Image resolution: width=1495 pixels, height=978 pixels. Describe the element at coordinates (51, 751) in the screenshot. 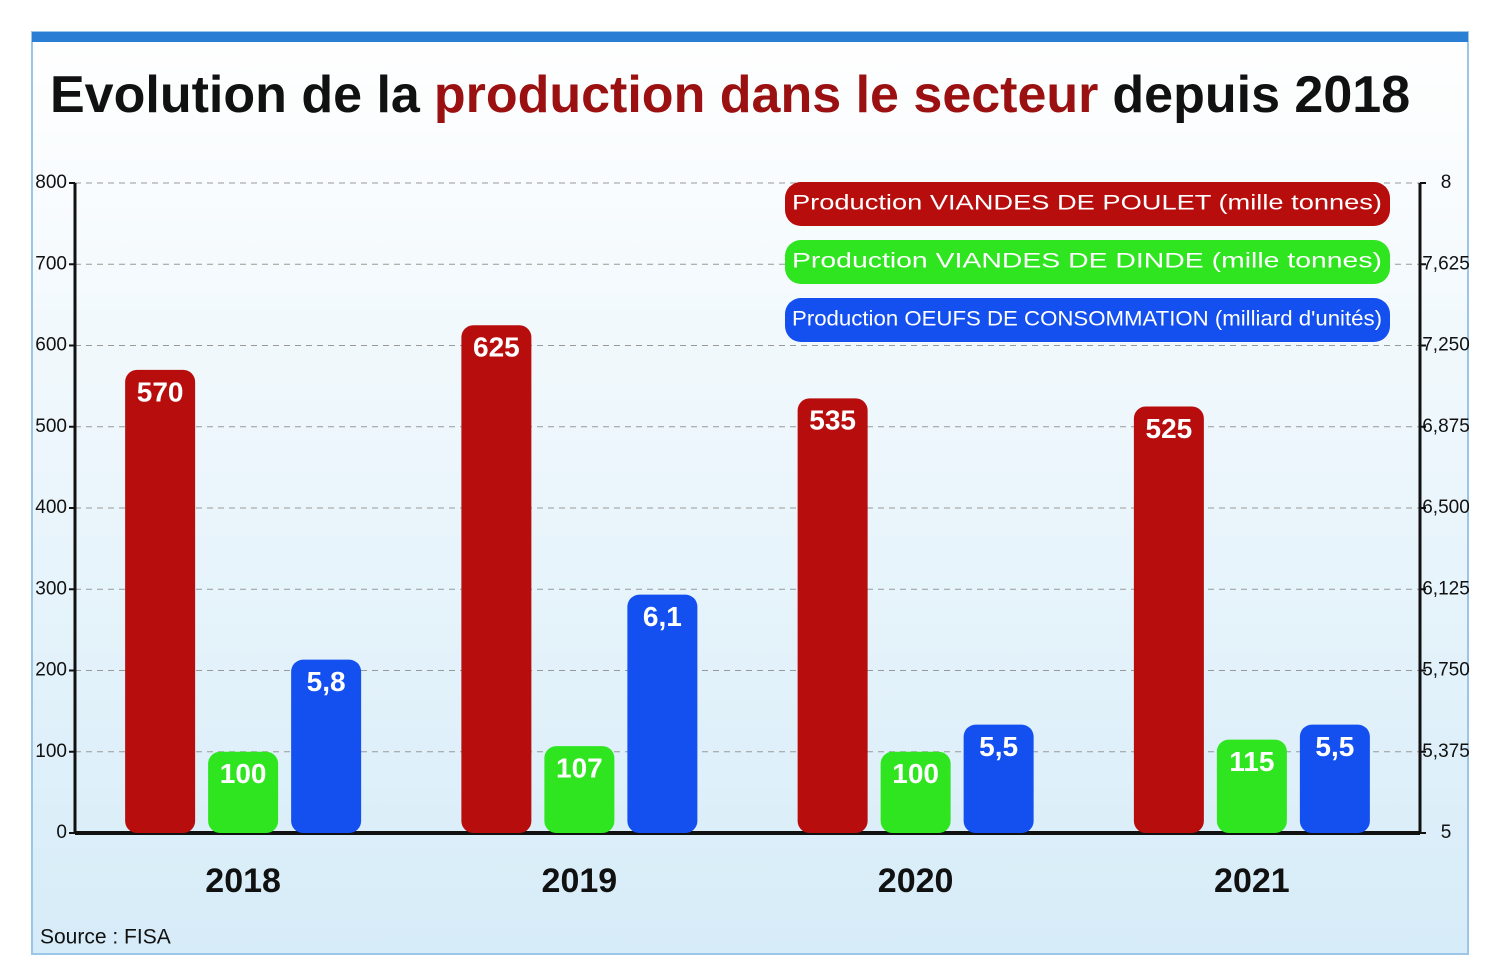

I see `y-tick-label: 100` at that location.